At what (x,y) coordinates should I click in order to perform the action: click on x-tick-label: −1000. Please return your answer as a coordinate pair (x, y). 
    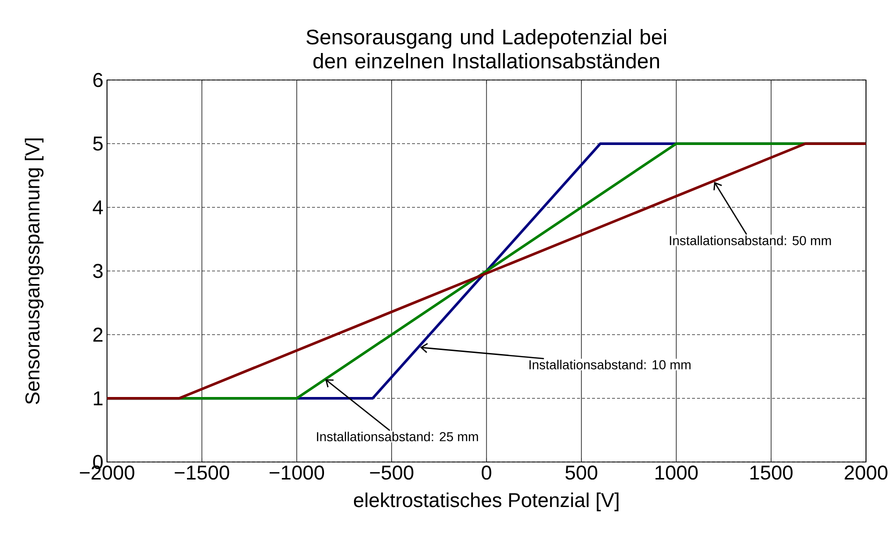
    Looking at the image, I should click on (297, 473).